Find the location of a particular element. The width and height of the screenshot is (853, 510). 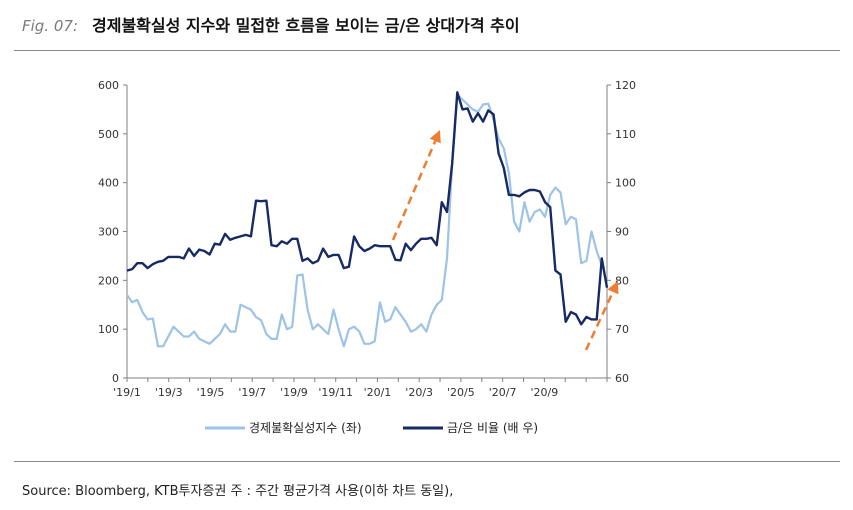

y-left-tick-label: 0 is located at coordinates (115, 378).